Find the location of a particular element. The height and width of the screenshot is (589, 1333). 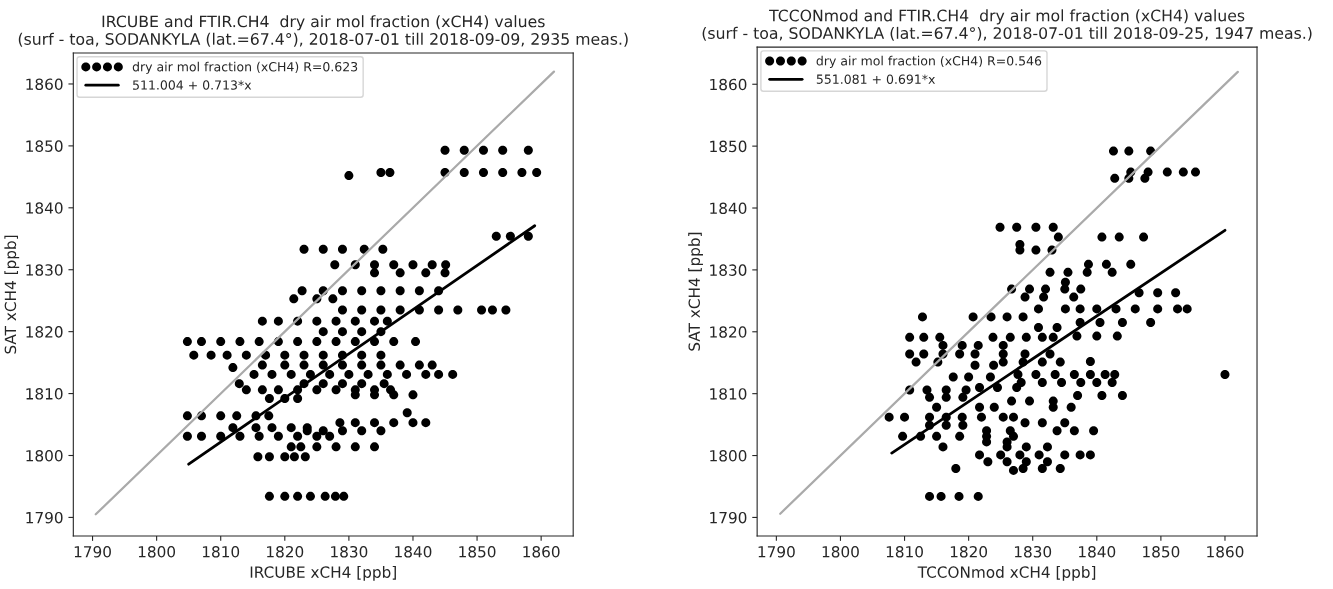

chart-title: TCCONmod and FTIR.CH4 dry air mol fraction (xCH4) values (surf - toa, SODANKYLA (lat.=67.4°), 2018-07-01 till 2018-09-25, 1947 meas.) is located at coordinates (1007, 25).